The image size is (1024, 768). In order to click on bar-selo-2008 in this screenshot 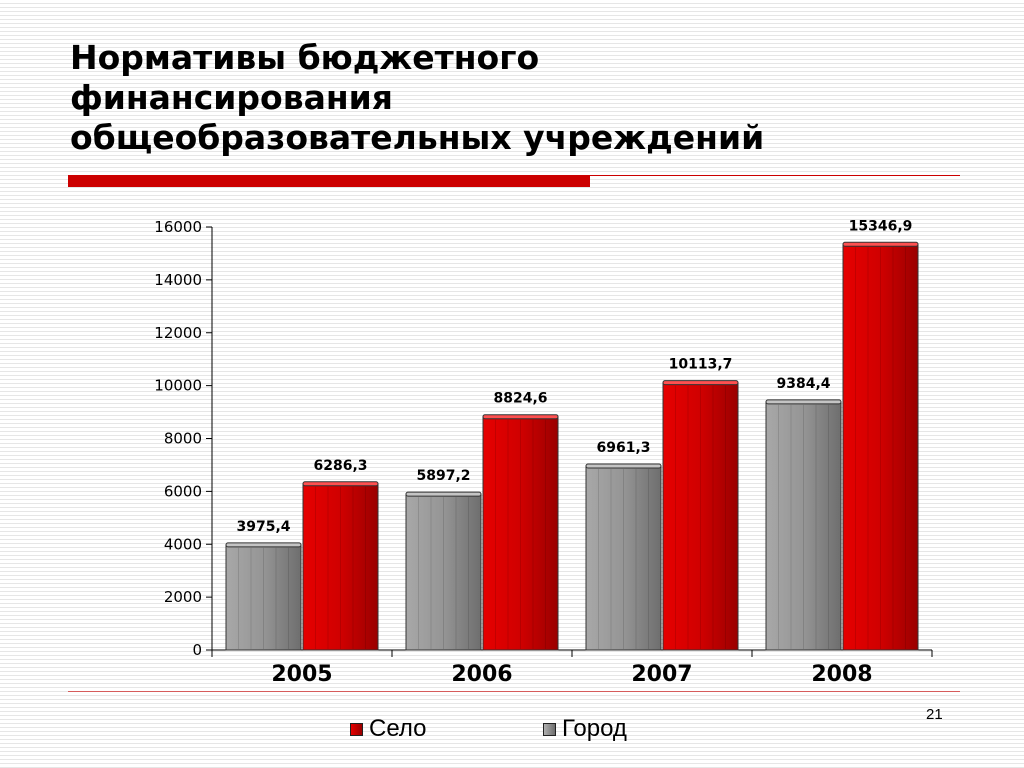, I will do `click(880, 446)`.